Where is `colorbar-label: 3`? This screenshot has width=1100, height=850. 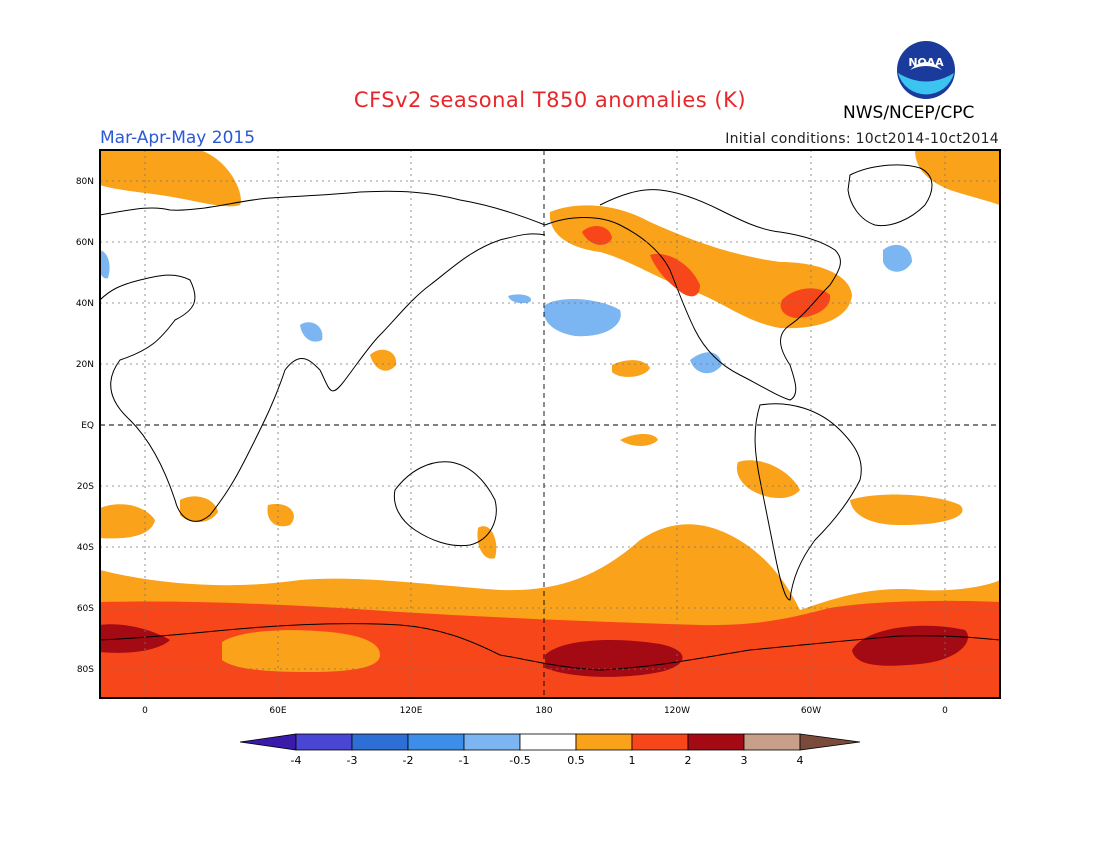 colorbar-label: 3 is located at coordinates (744, 760).